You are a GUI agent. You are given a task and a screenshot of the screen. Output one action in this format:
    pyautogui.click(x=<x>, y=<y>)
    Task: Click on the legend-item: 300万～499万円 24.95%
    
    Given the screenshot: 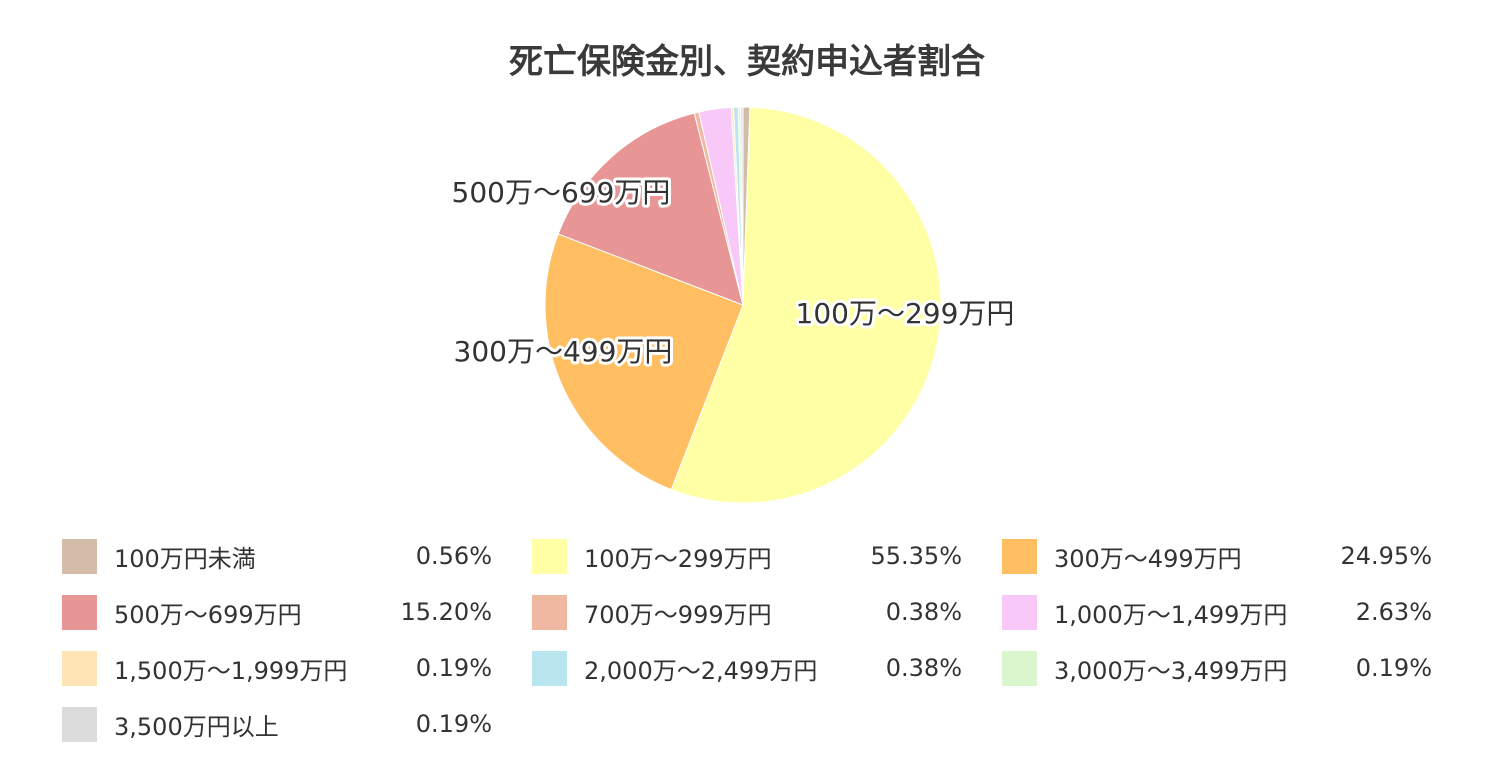 What is the action you would take?
    pyautogui.click(x=1217, y=556)
    